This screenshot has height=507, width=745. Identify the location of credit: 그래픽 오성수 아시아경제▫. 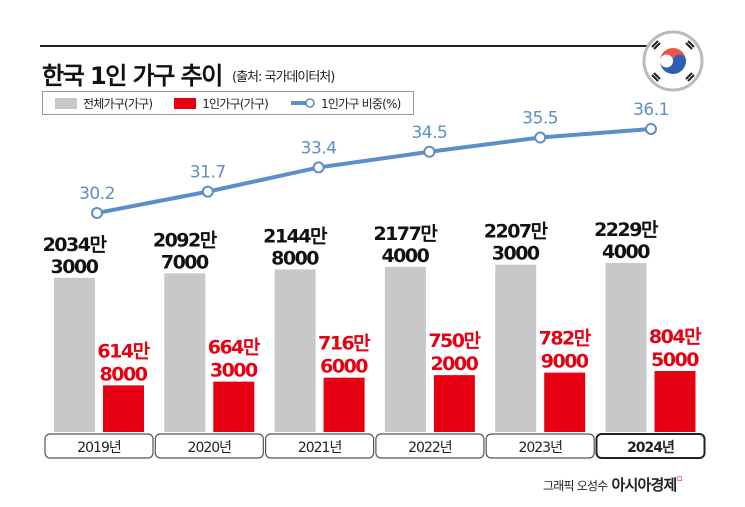
(613, 484).